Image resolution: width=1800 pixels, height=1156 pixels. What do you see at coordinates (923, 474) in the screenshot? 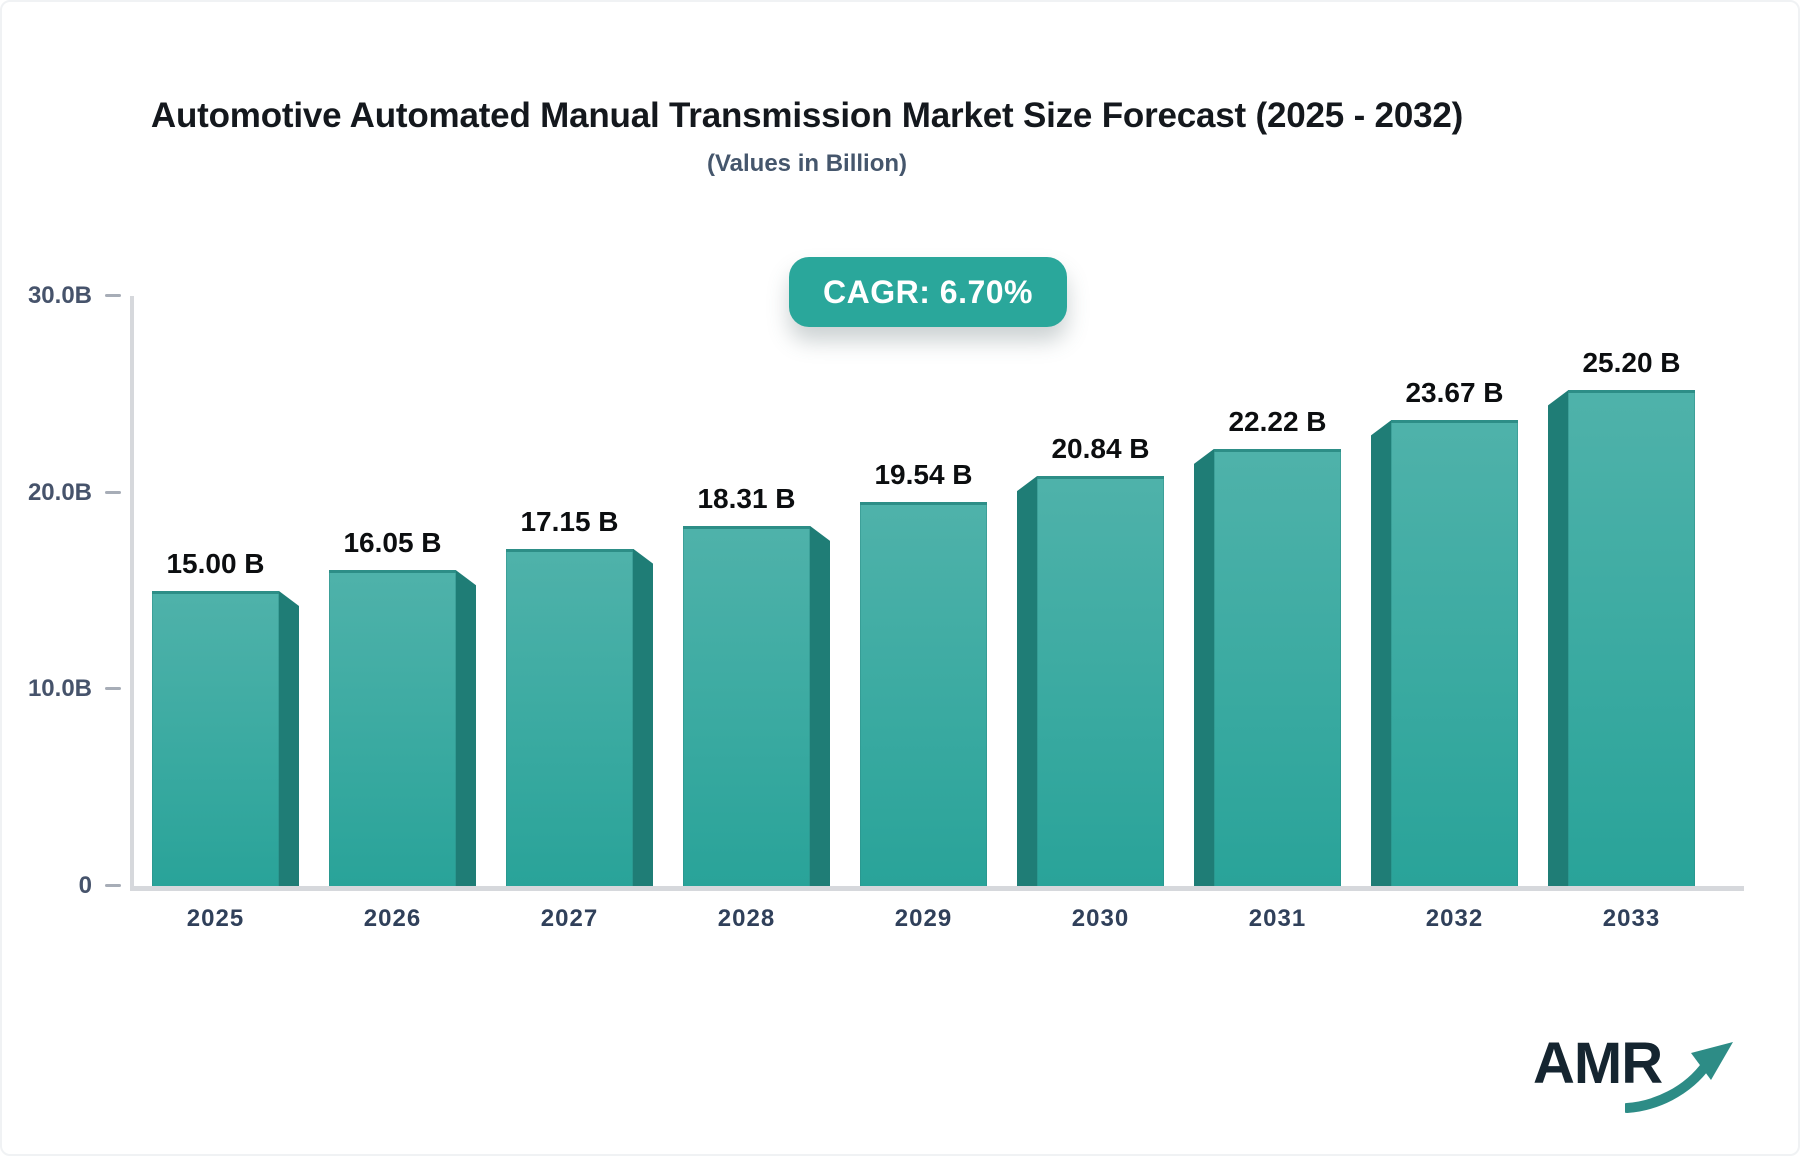
I see `bar-value-label: 19.54 B` at bounding box center [923, 474].